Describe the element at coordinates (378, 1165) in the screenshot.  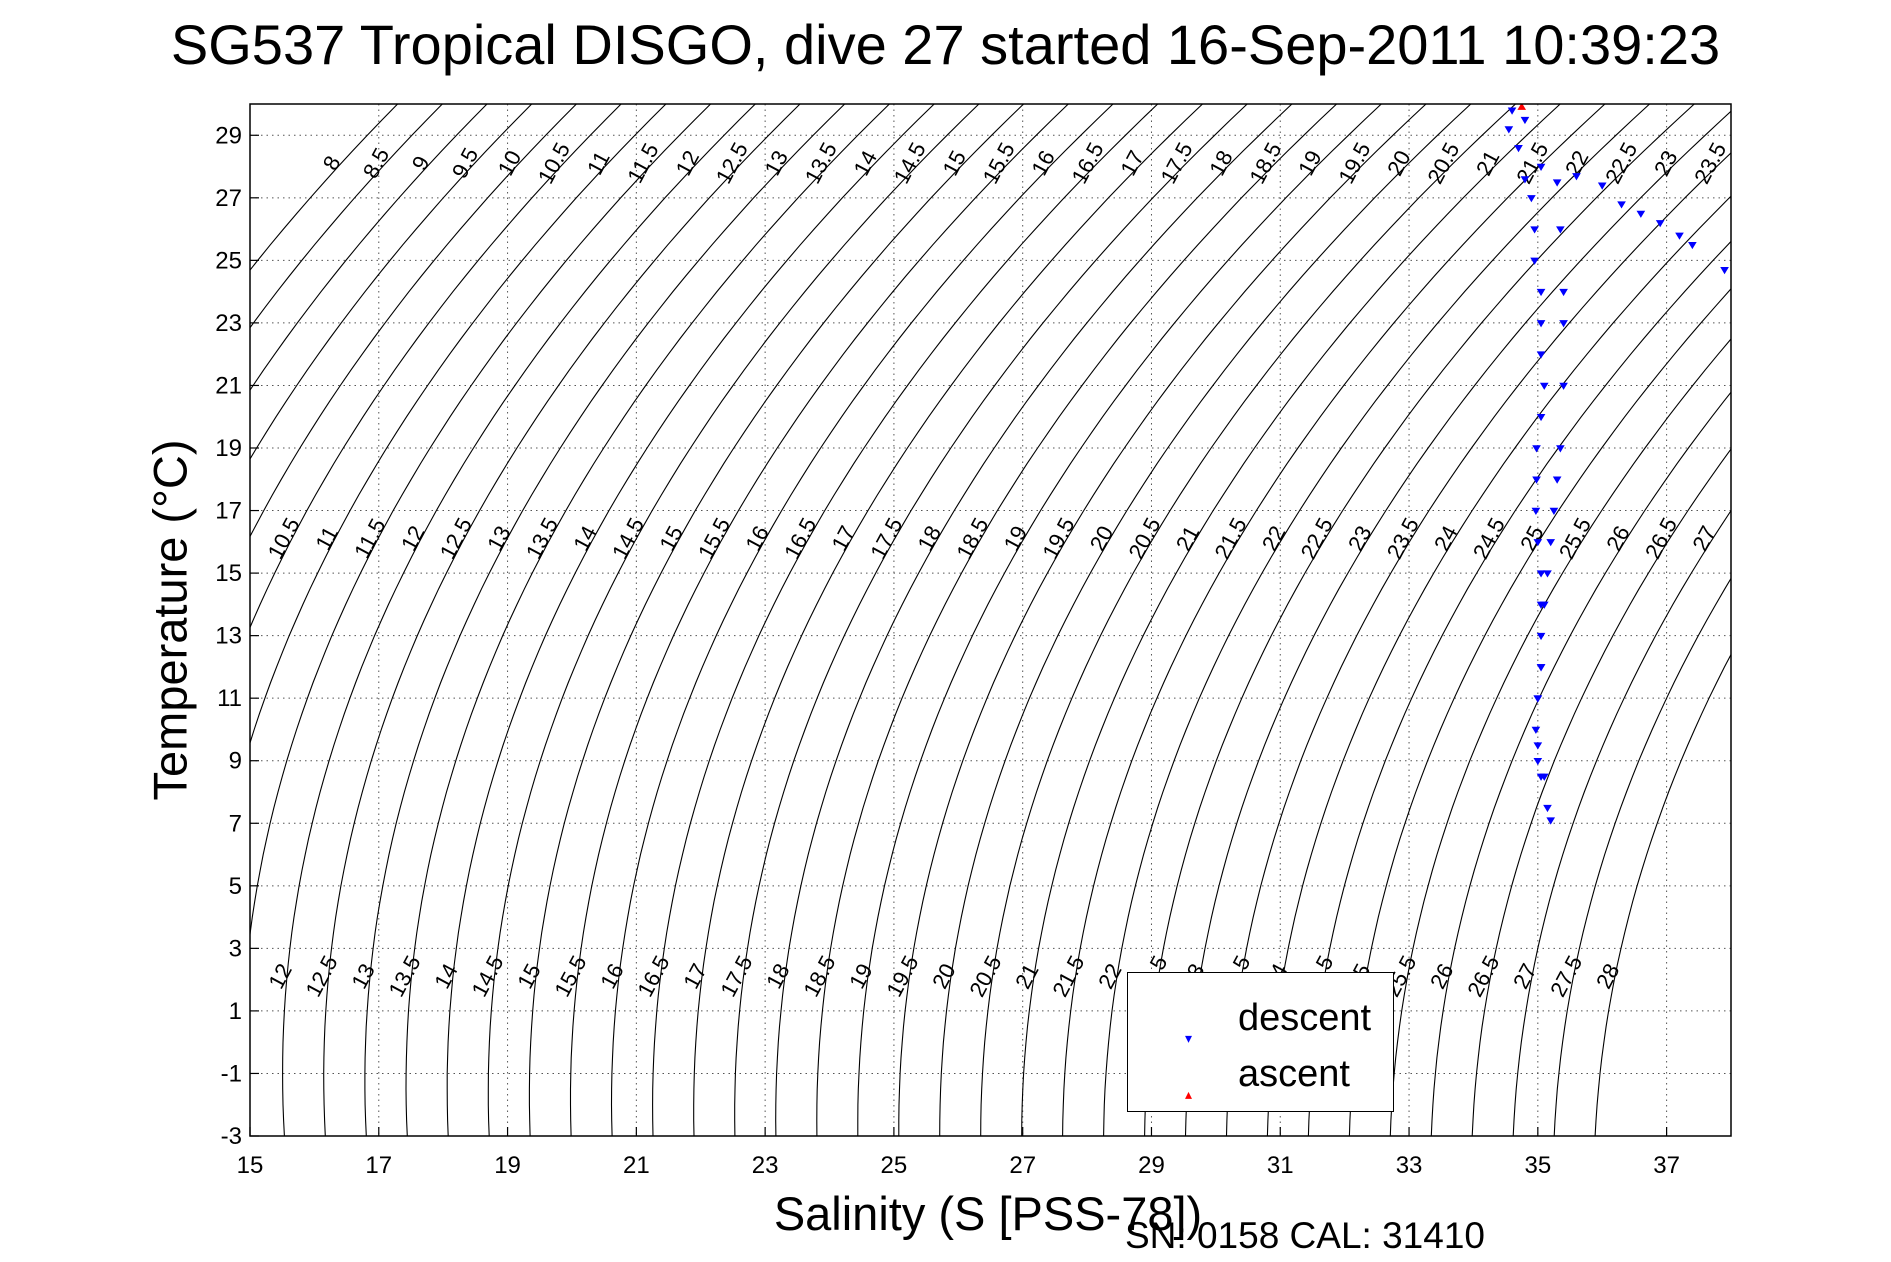
I see `x-tick-label: 17` at that location.